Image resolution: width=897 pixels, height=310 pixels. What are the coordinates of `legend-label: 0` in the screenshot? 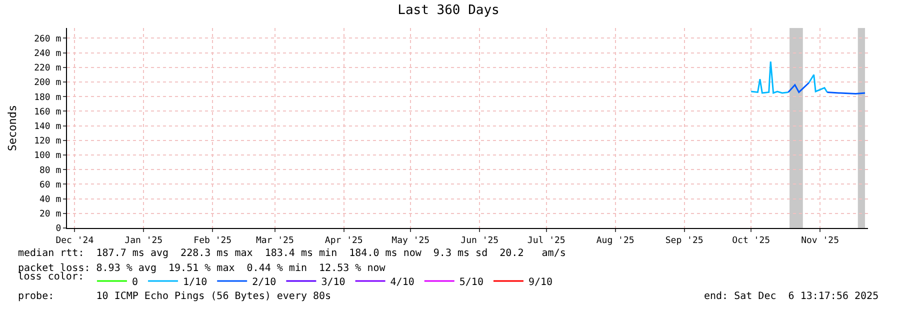 It's located at (135, 282).